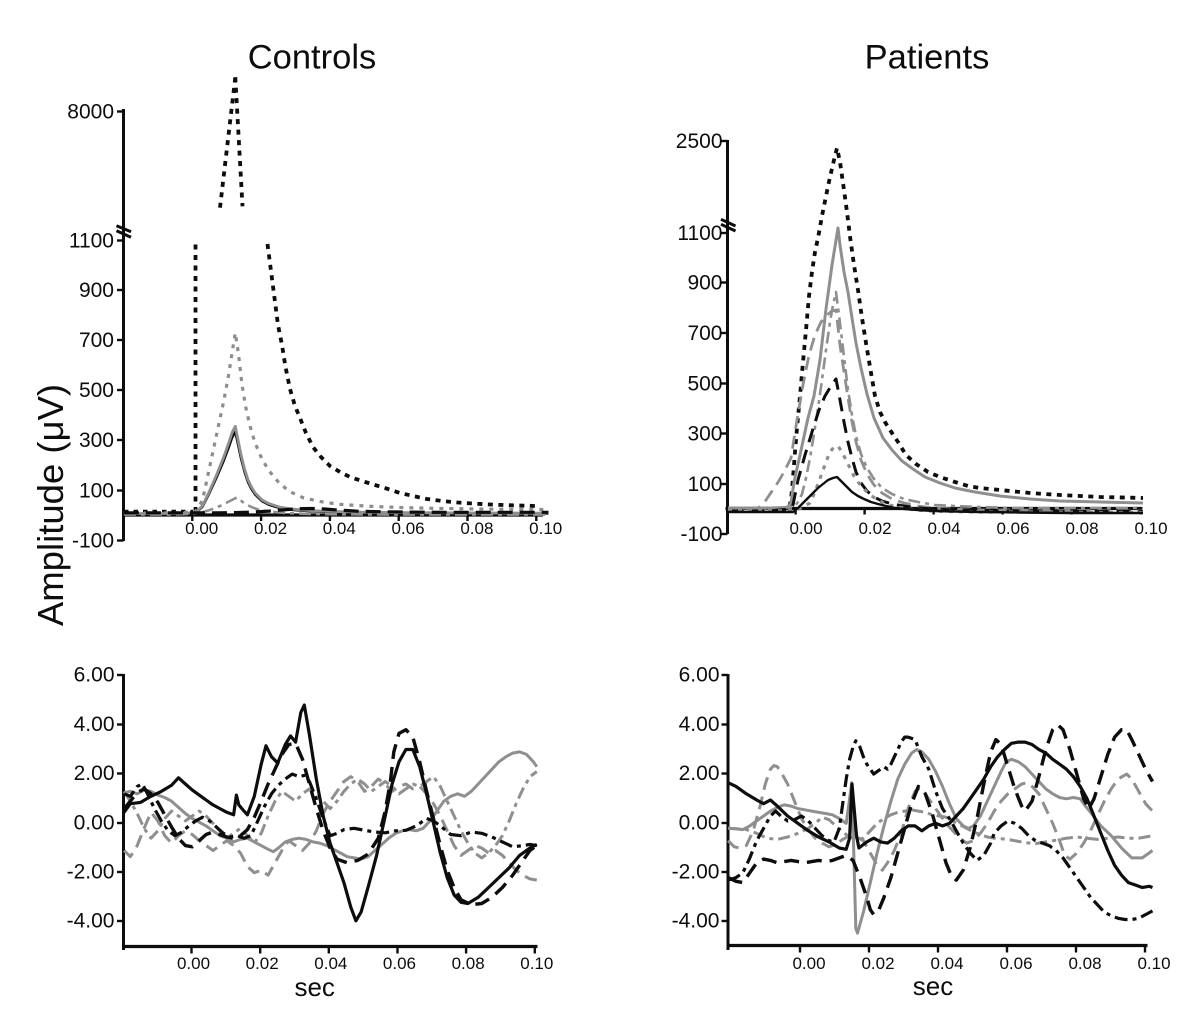  Describe the element at coordinates (50, 505) in the screenshot. I see `svg-text: Amplitude (μV)` at that location.